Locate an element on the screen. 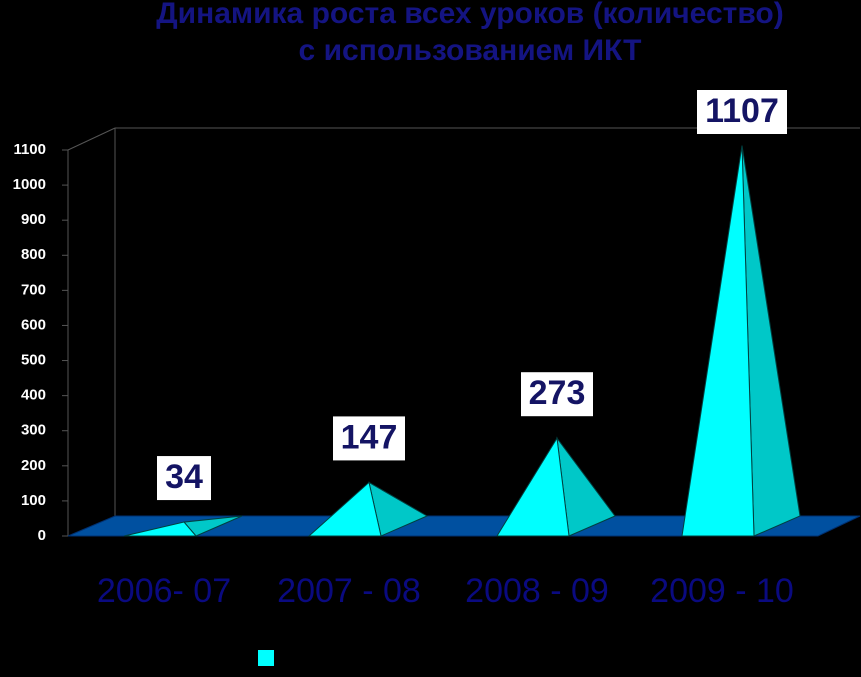 The width and height of the screenshot is (861, 677). y-tick-label: 200 is located at coordinates (33, 465).